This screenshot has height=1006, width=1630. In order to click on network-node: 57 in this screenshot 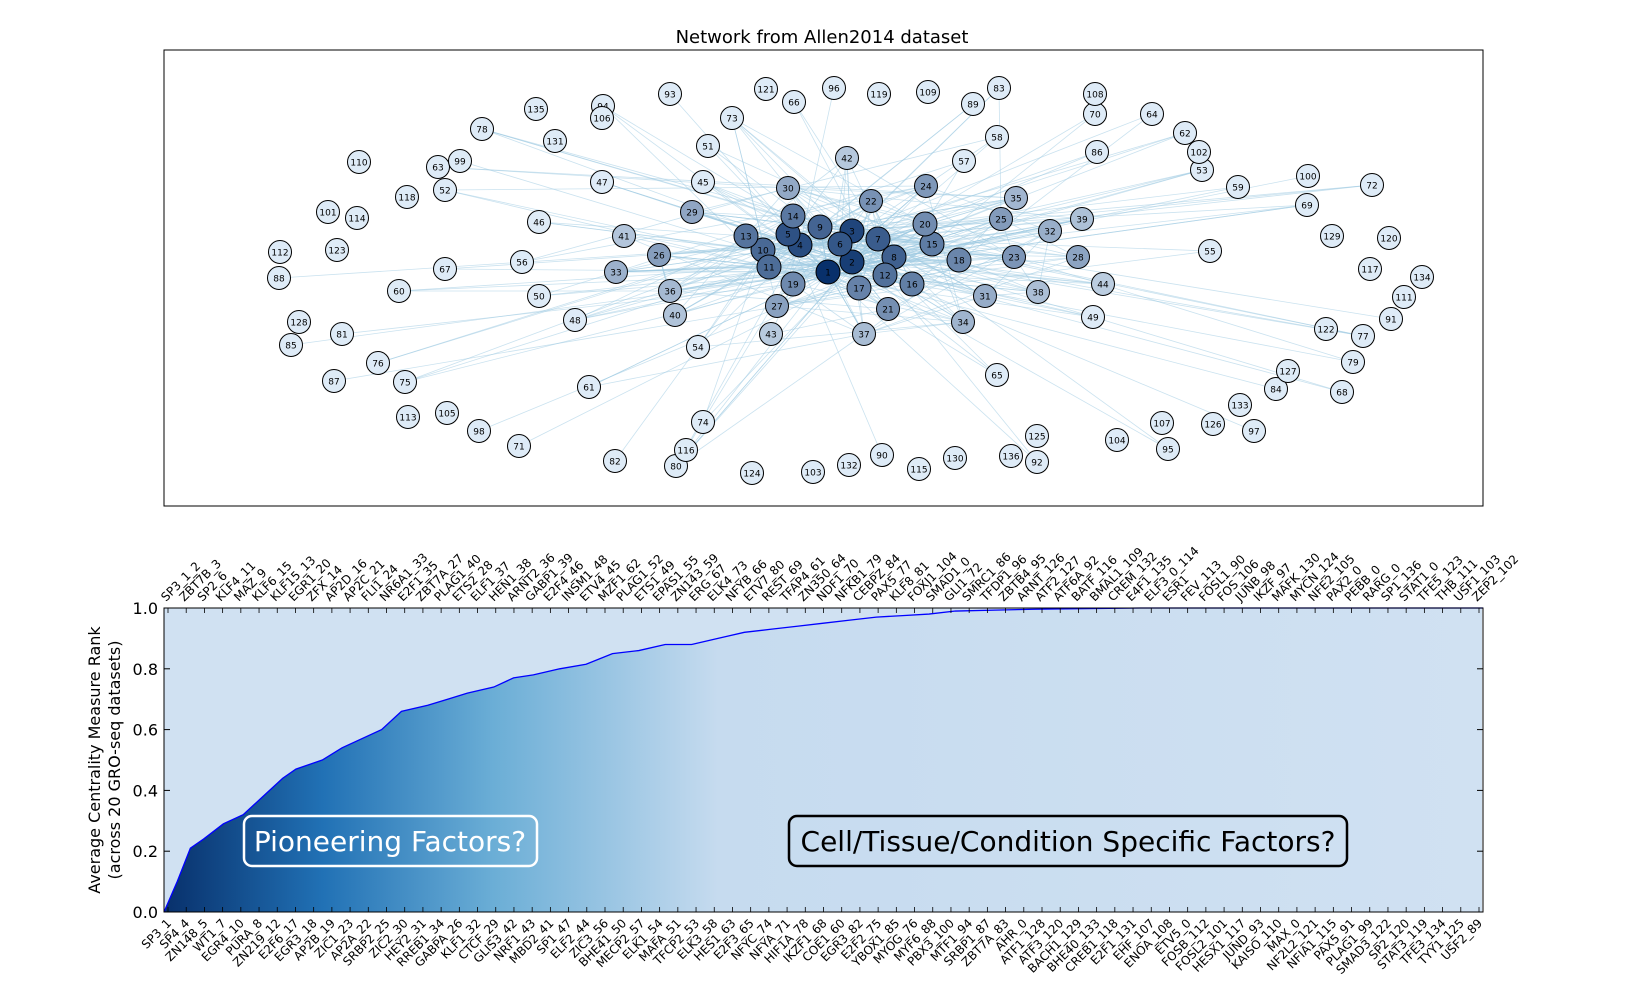, I will do `click(964, 161)`.